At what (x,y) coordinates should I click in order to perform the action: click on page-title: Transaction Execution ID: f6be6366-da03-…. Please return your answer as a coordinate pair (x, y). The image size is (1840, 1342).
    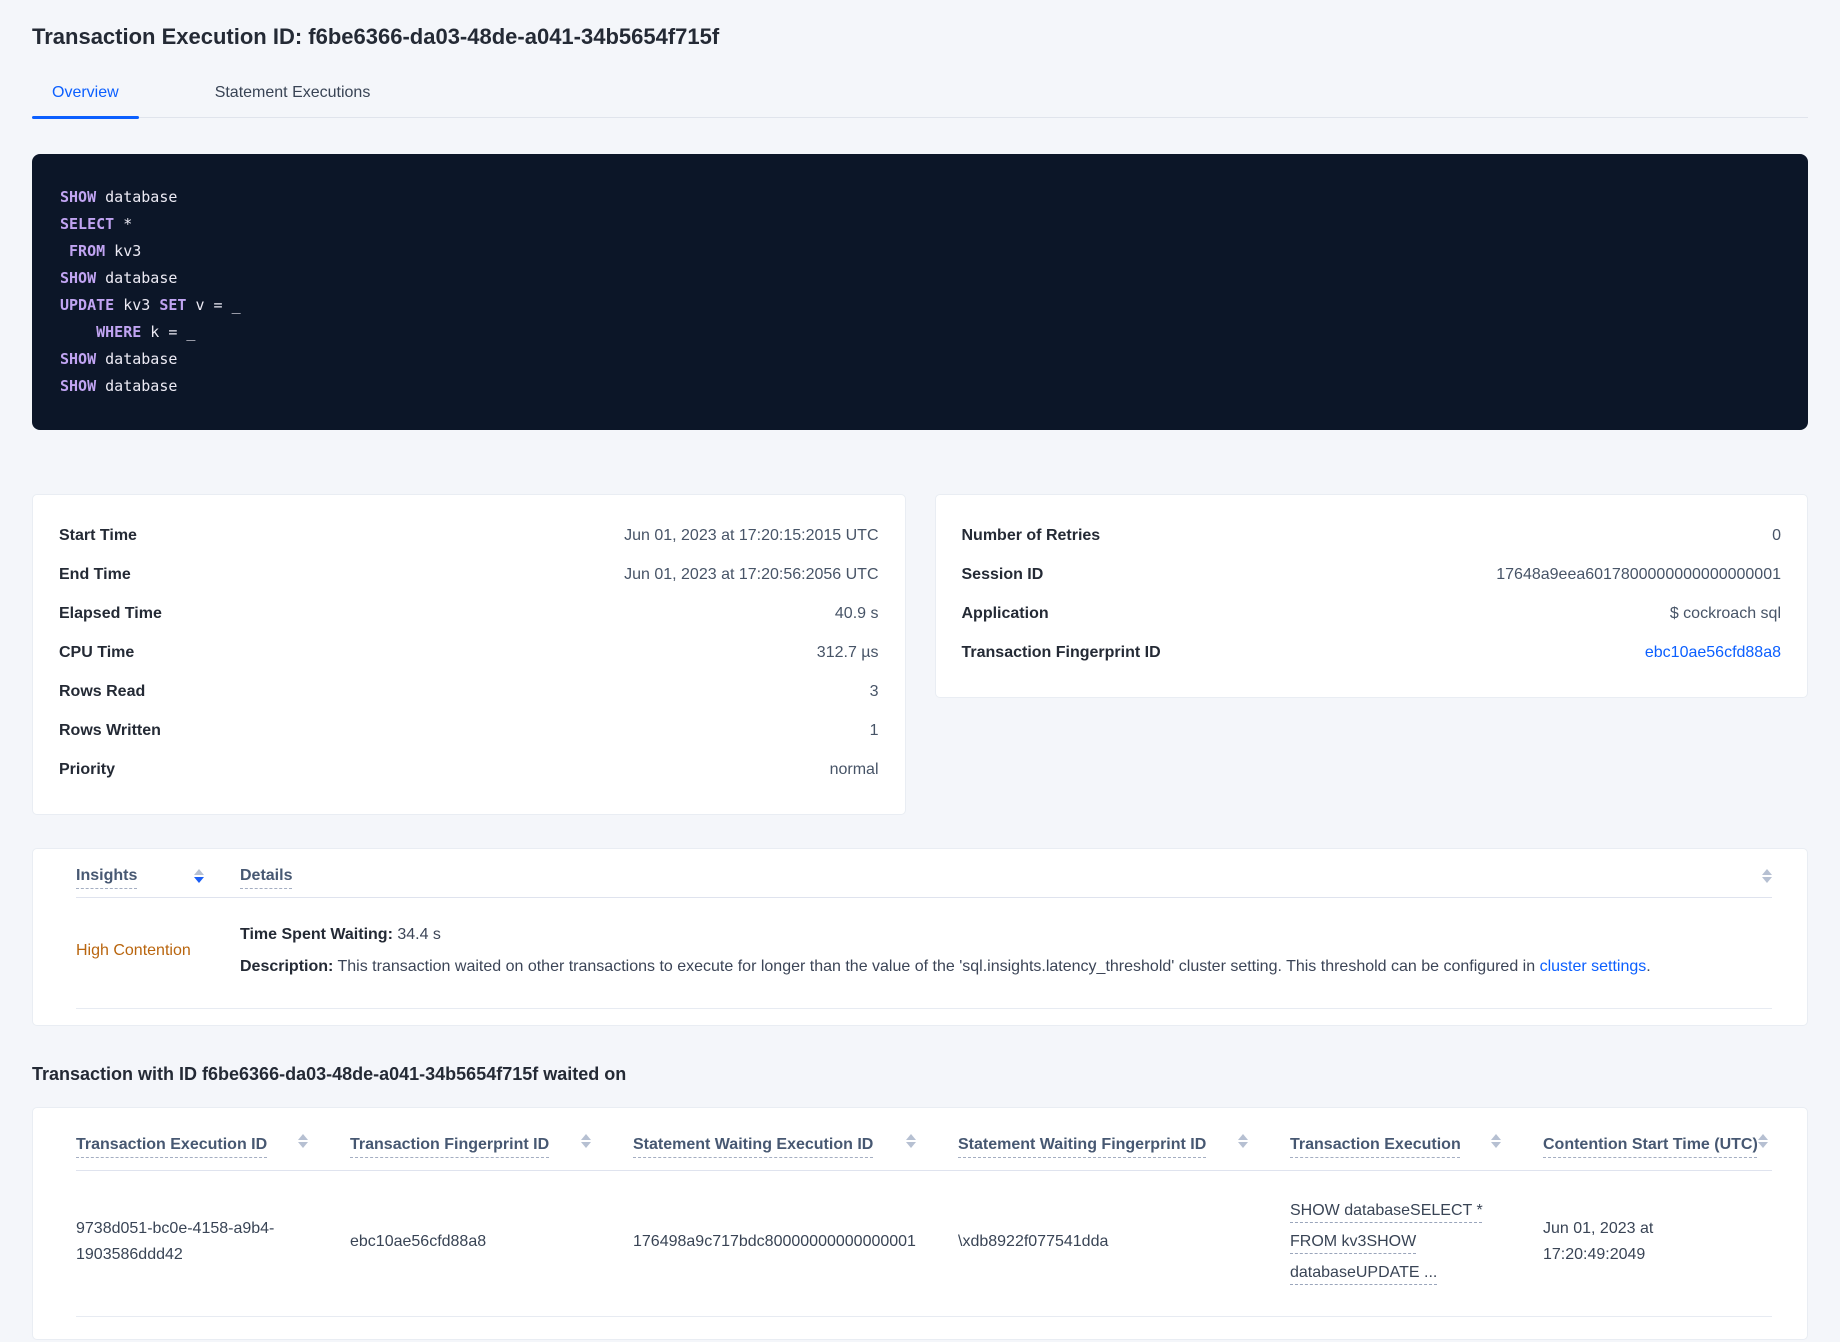
    Looking at the image, I should click on (376, 36).